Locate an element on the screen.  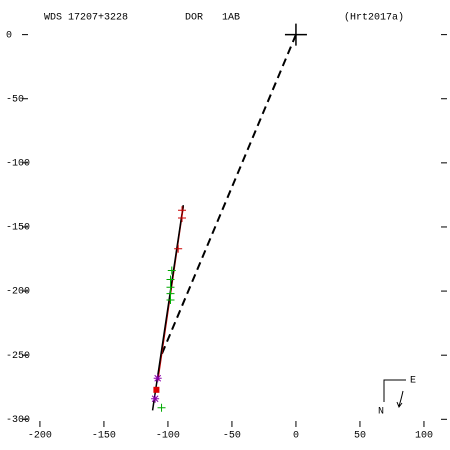
chart-title: WDS 17207+3228 is located at coordinates (86, 18).